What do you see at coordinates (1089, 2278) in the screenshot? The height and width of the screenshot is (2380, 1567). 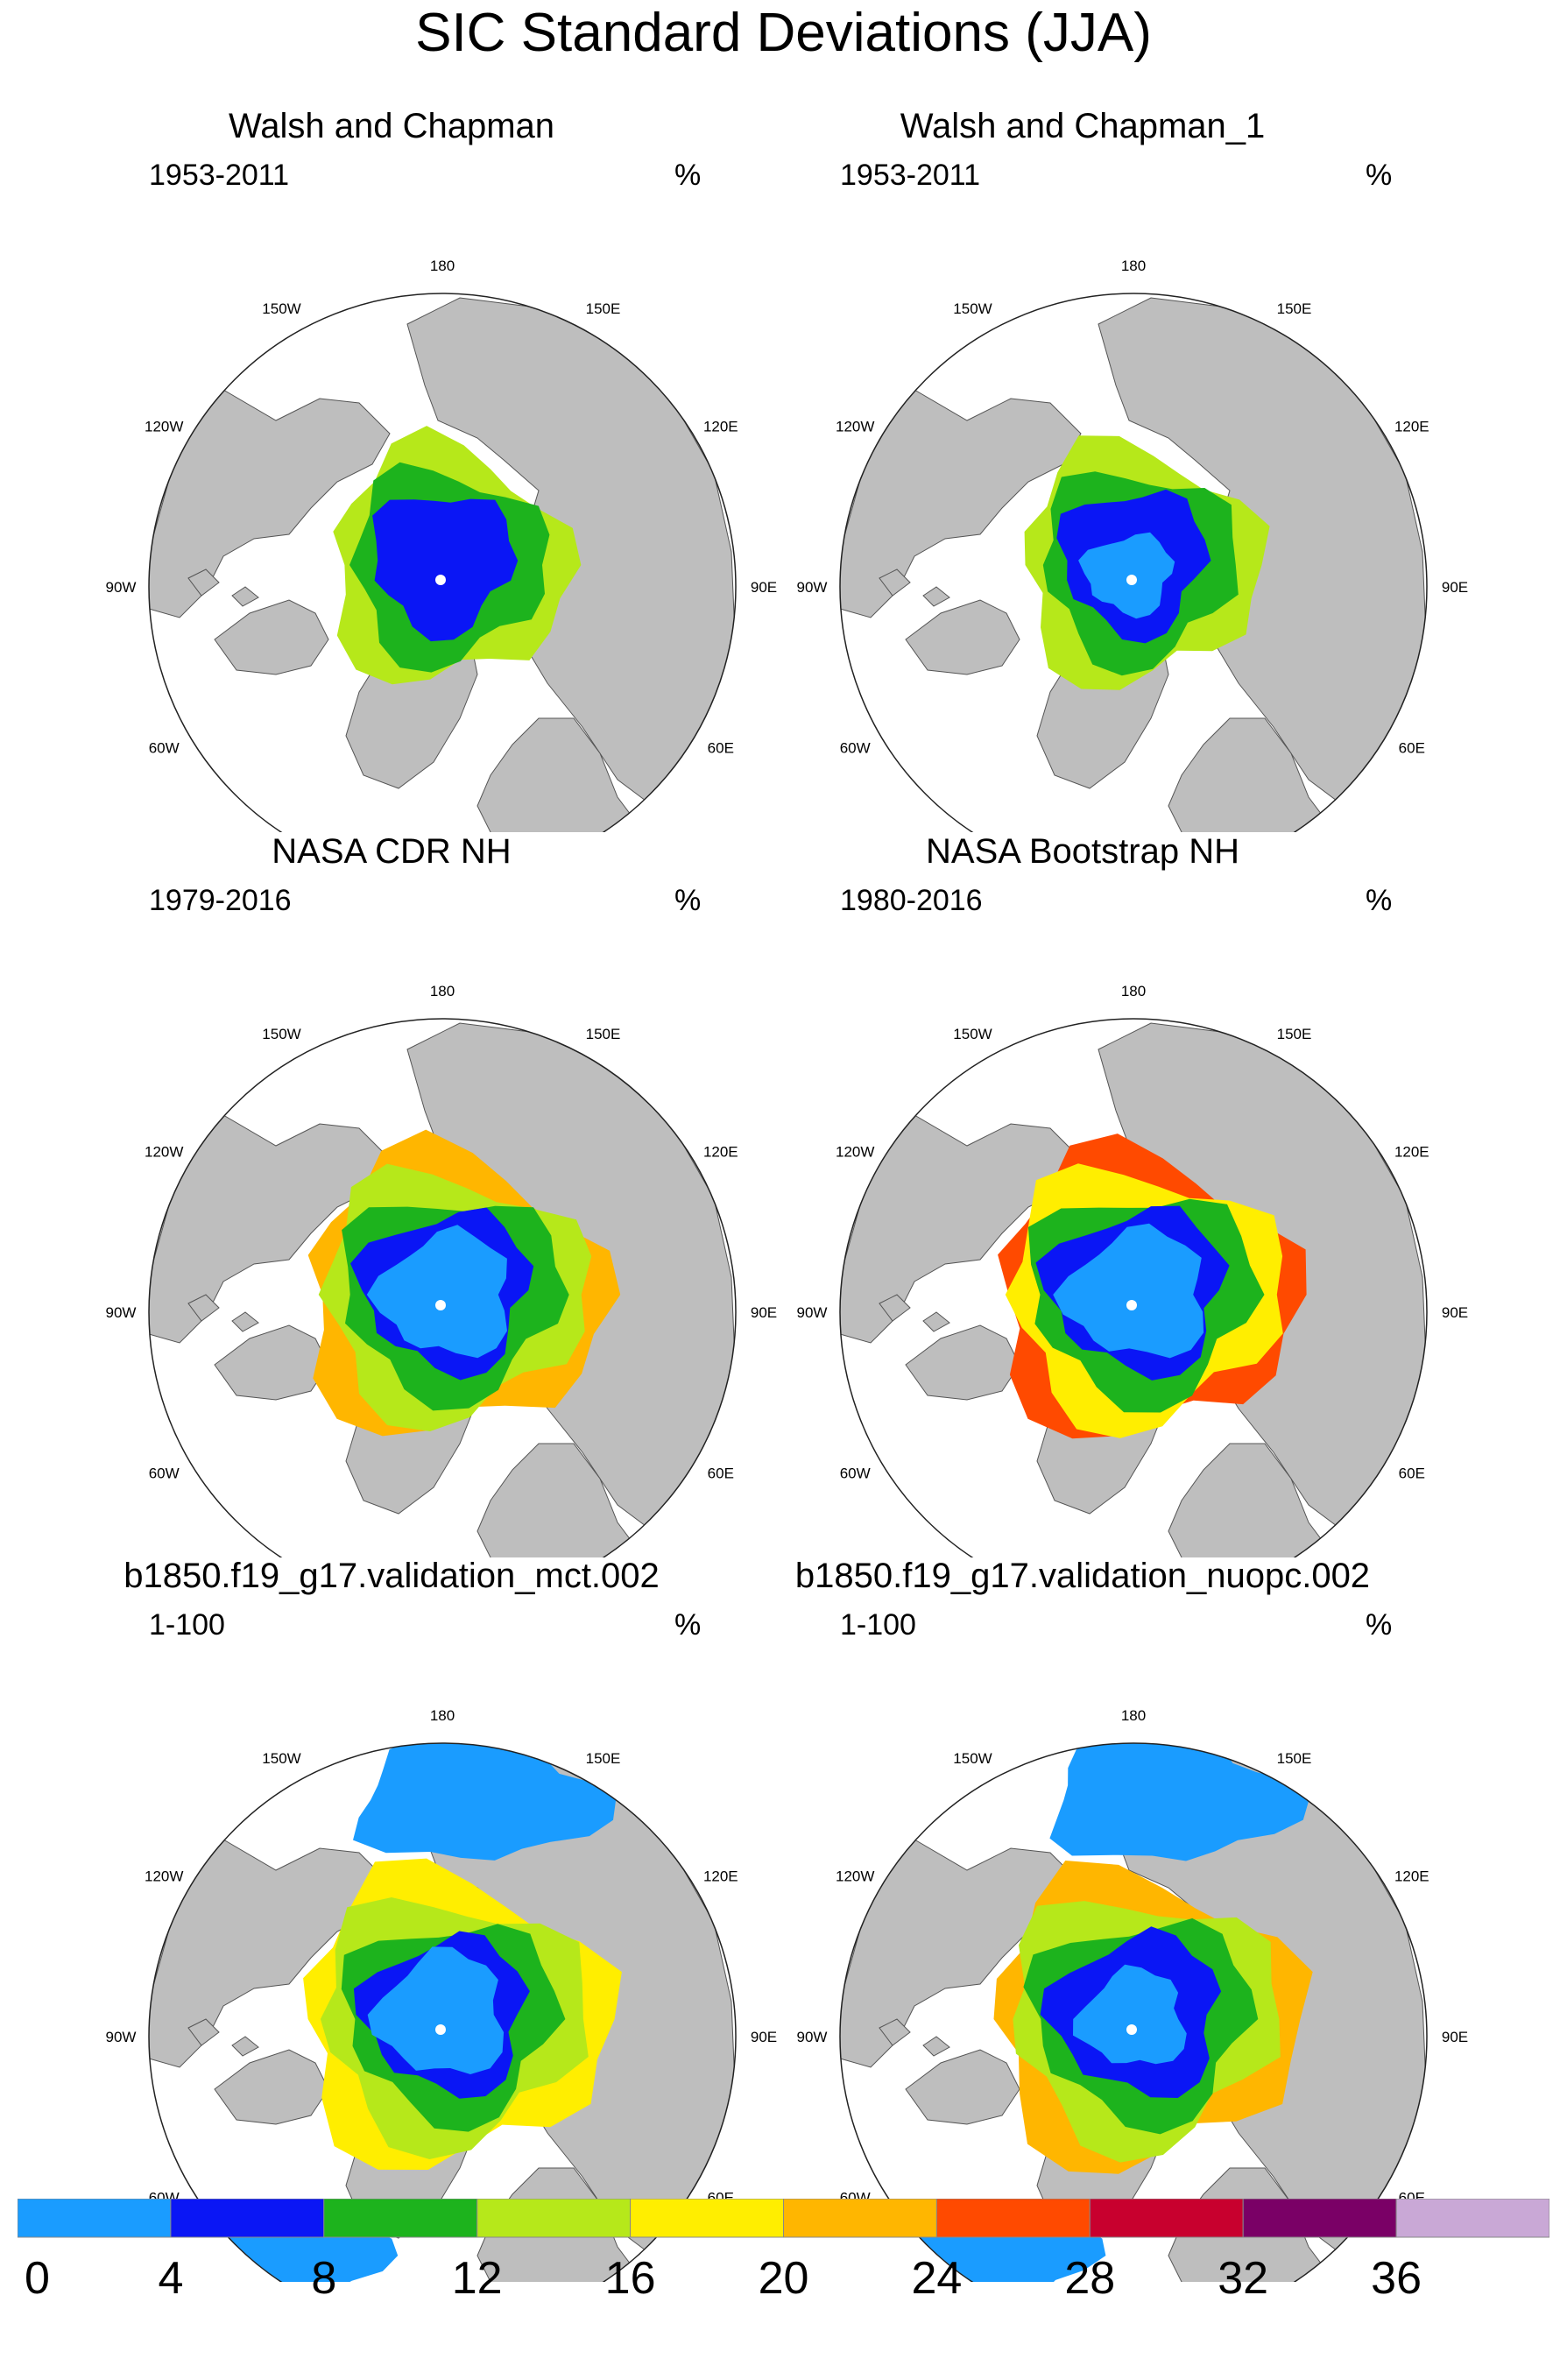 I see `colorbar-tick-label: 28` at bounding box center [1089, 2278].